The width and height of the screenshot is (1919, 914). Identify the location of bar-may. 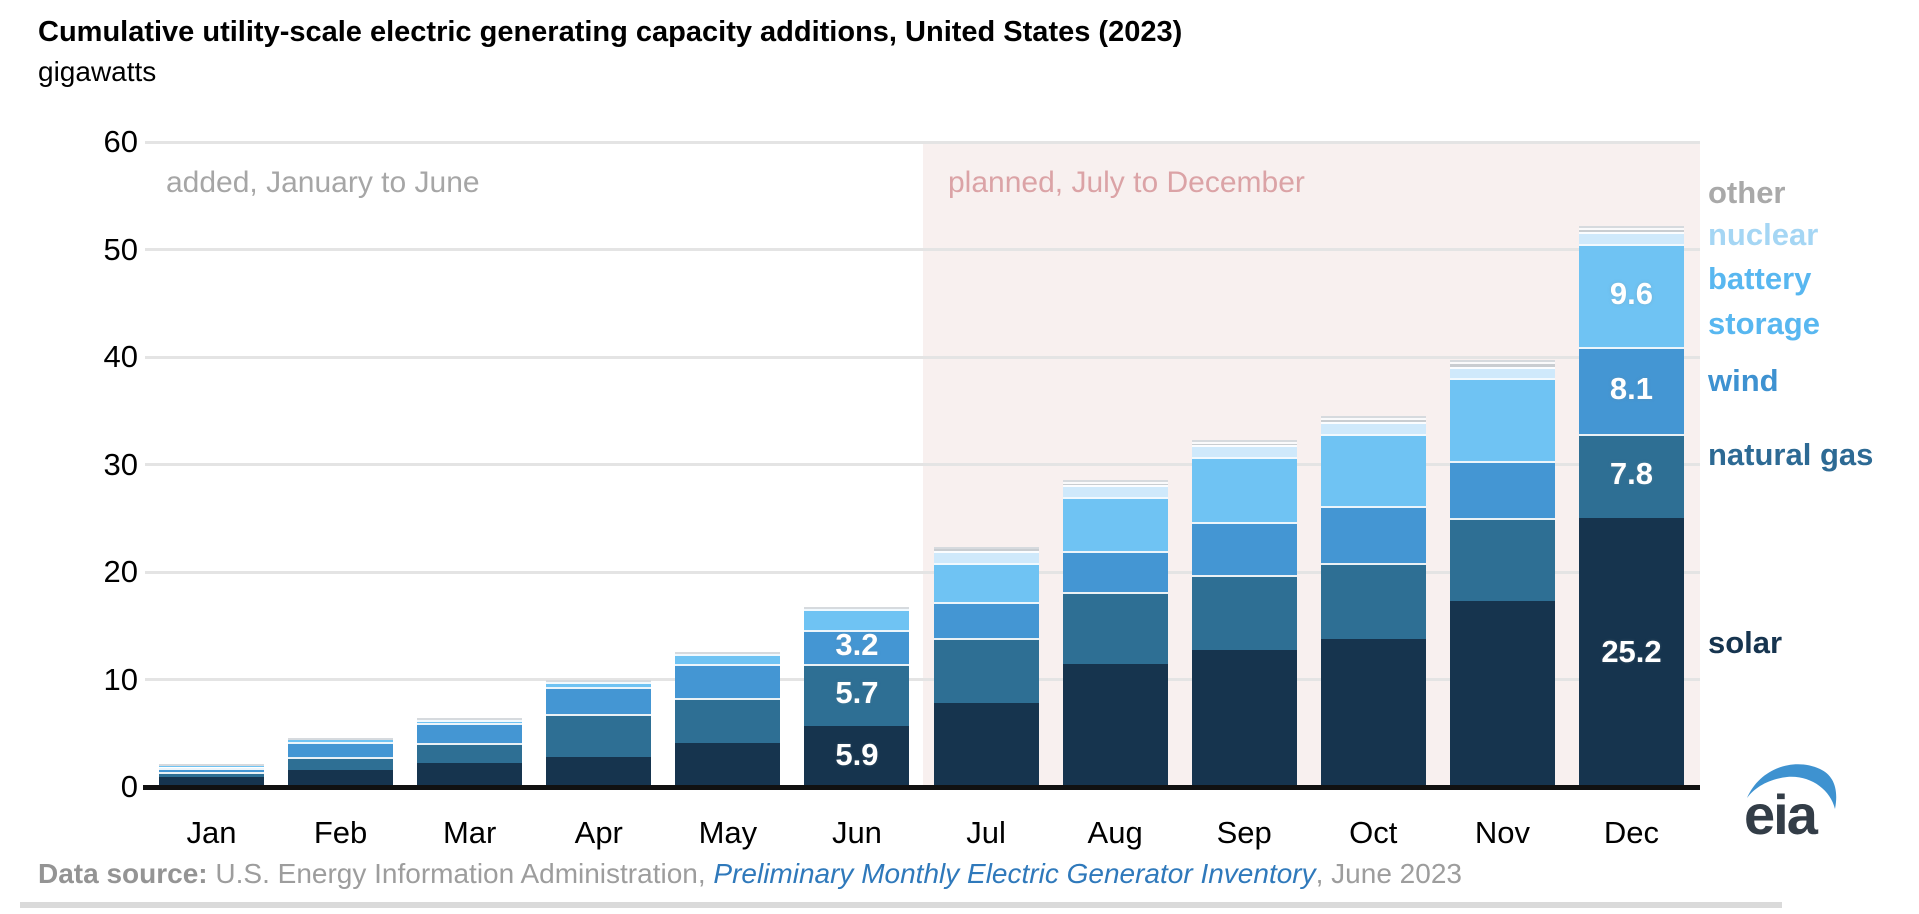
(728, 720).